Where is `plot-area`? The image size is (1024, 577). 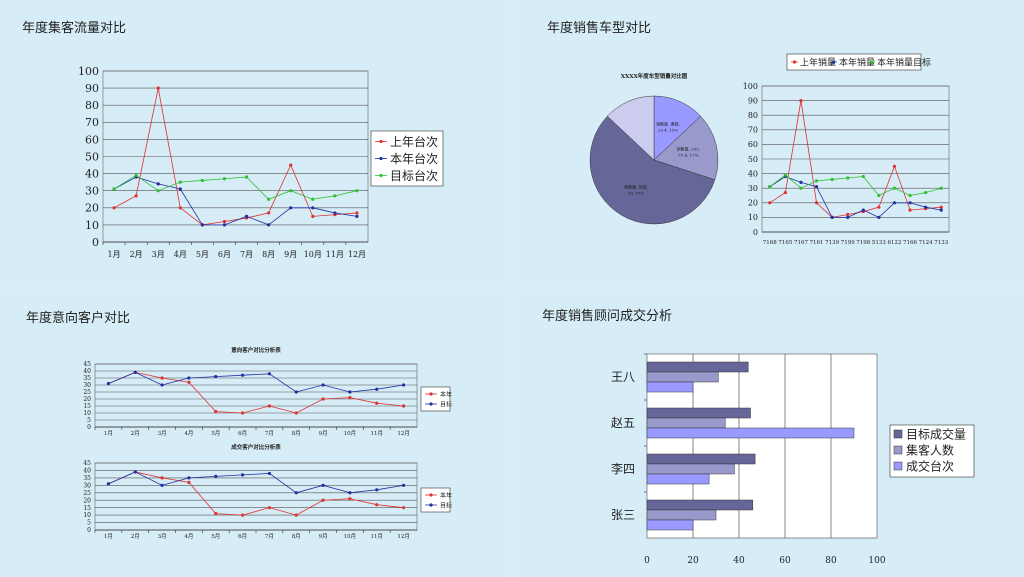 plot-area is located at coordinates (256, 395).